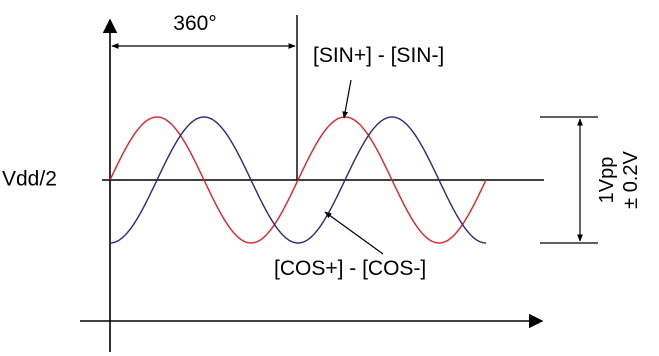 Image resolution: width=659 pixels, height=356 pixels. I want to click on amplitude-label-tolerance: ± 0.2V, so click(631, 180).